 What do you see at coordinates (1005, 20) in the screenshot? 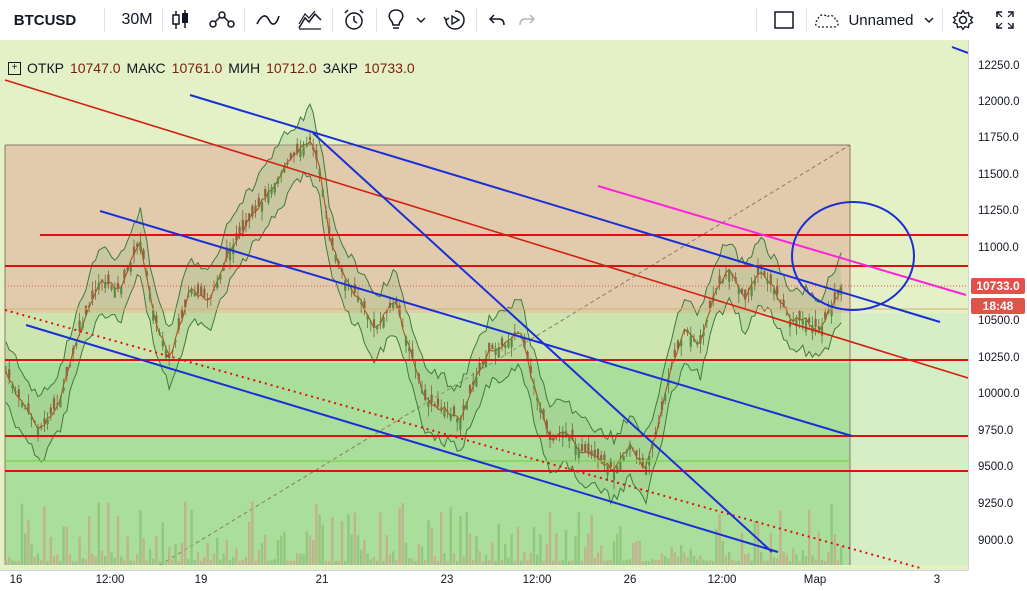
I see `expand-icon` at bounding box center [1005, 20].